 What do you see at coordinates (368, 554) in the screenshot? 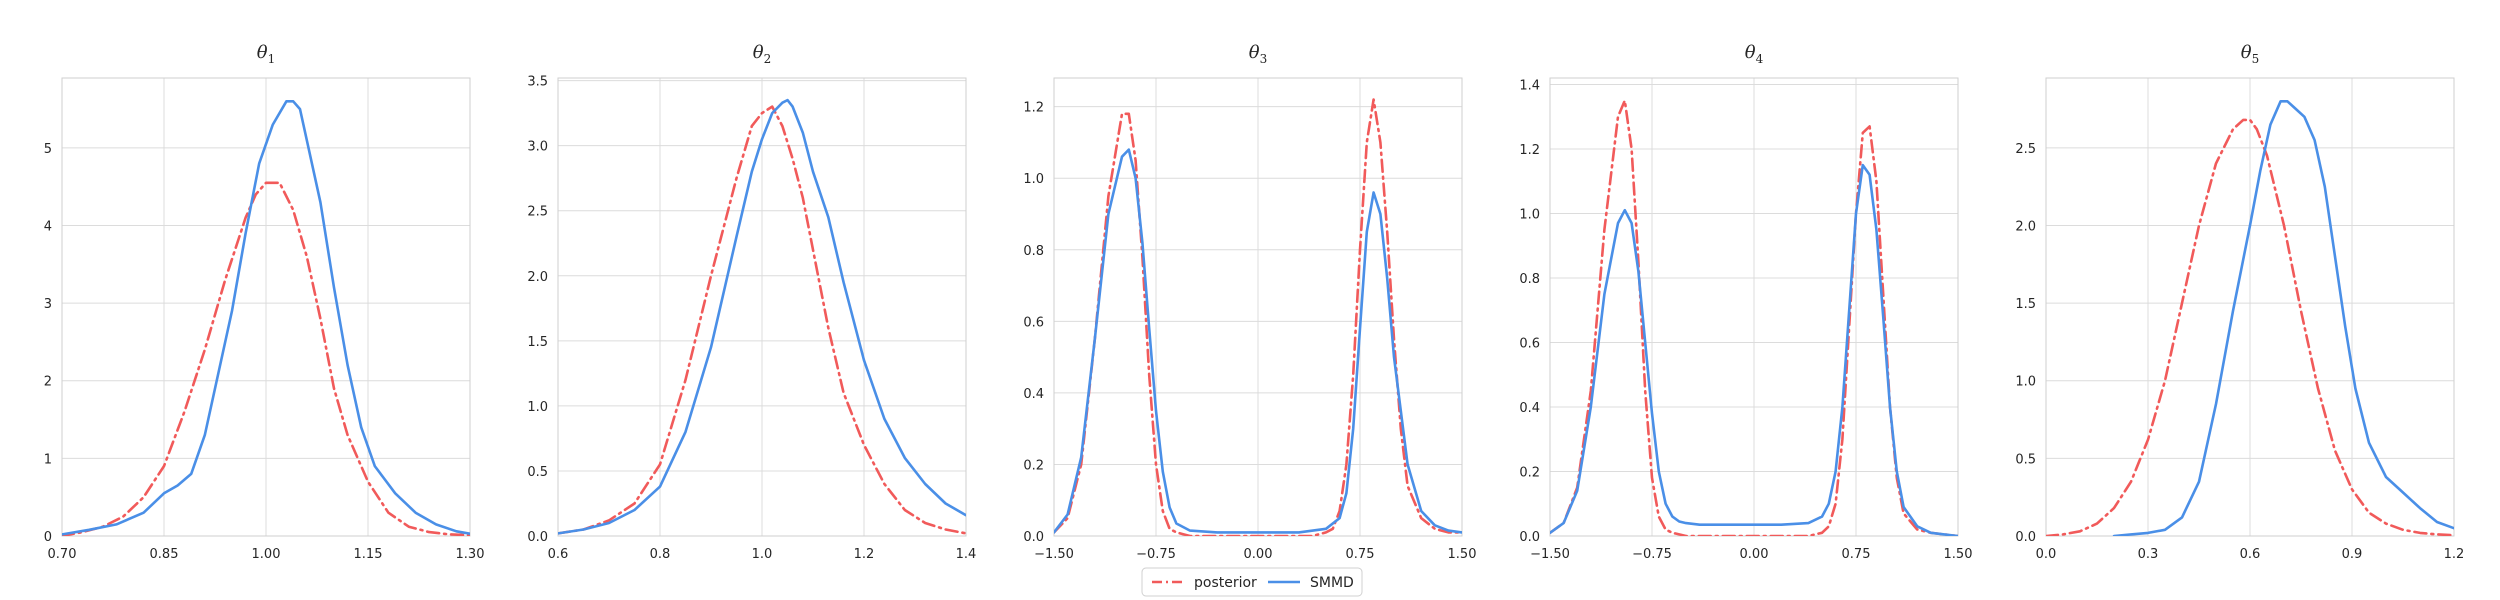
I see `x-tick-label: 1.15` at bounding box center [368, 554].